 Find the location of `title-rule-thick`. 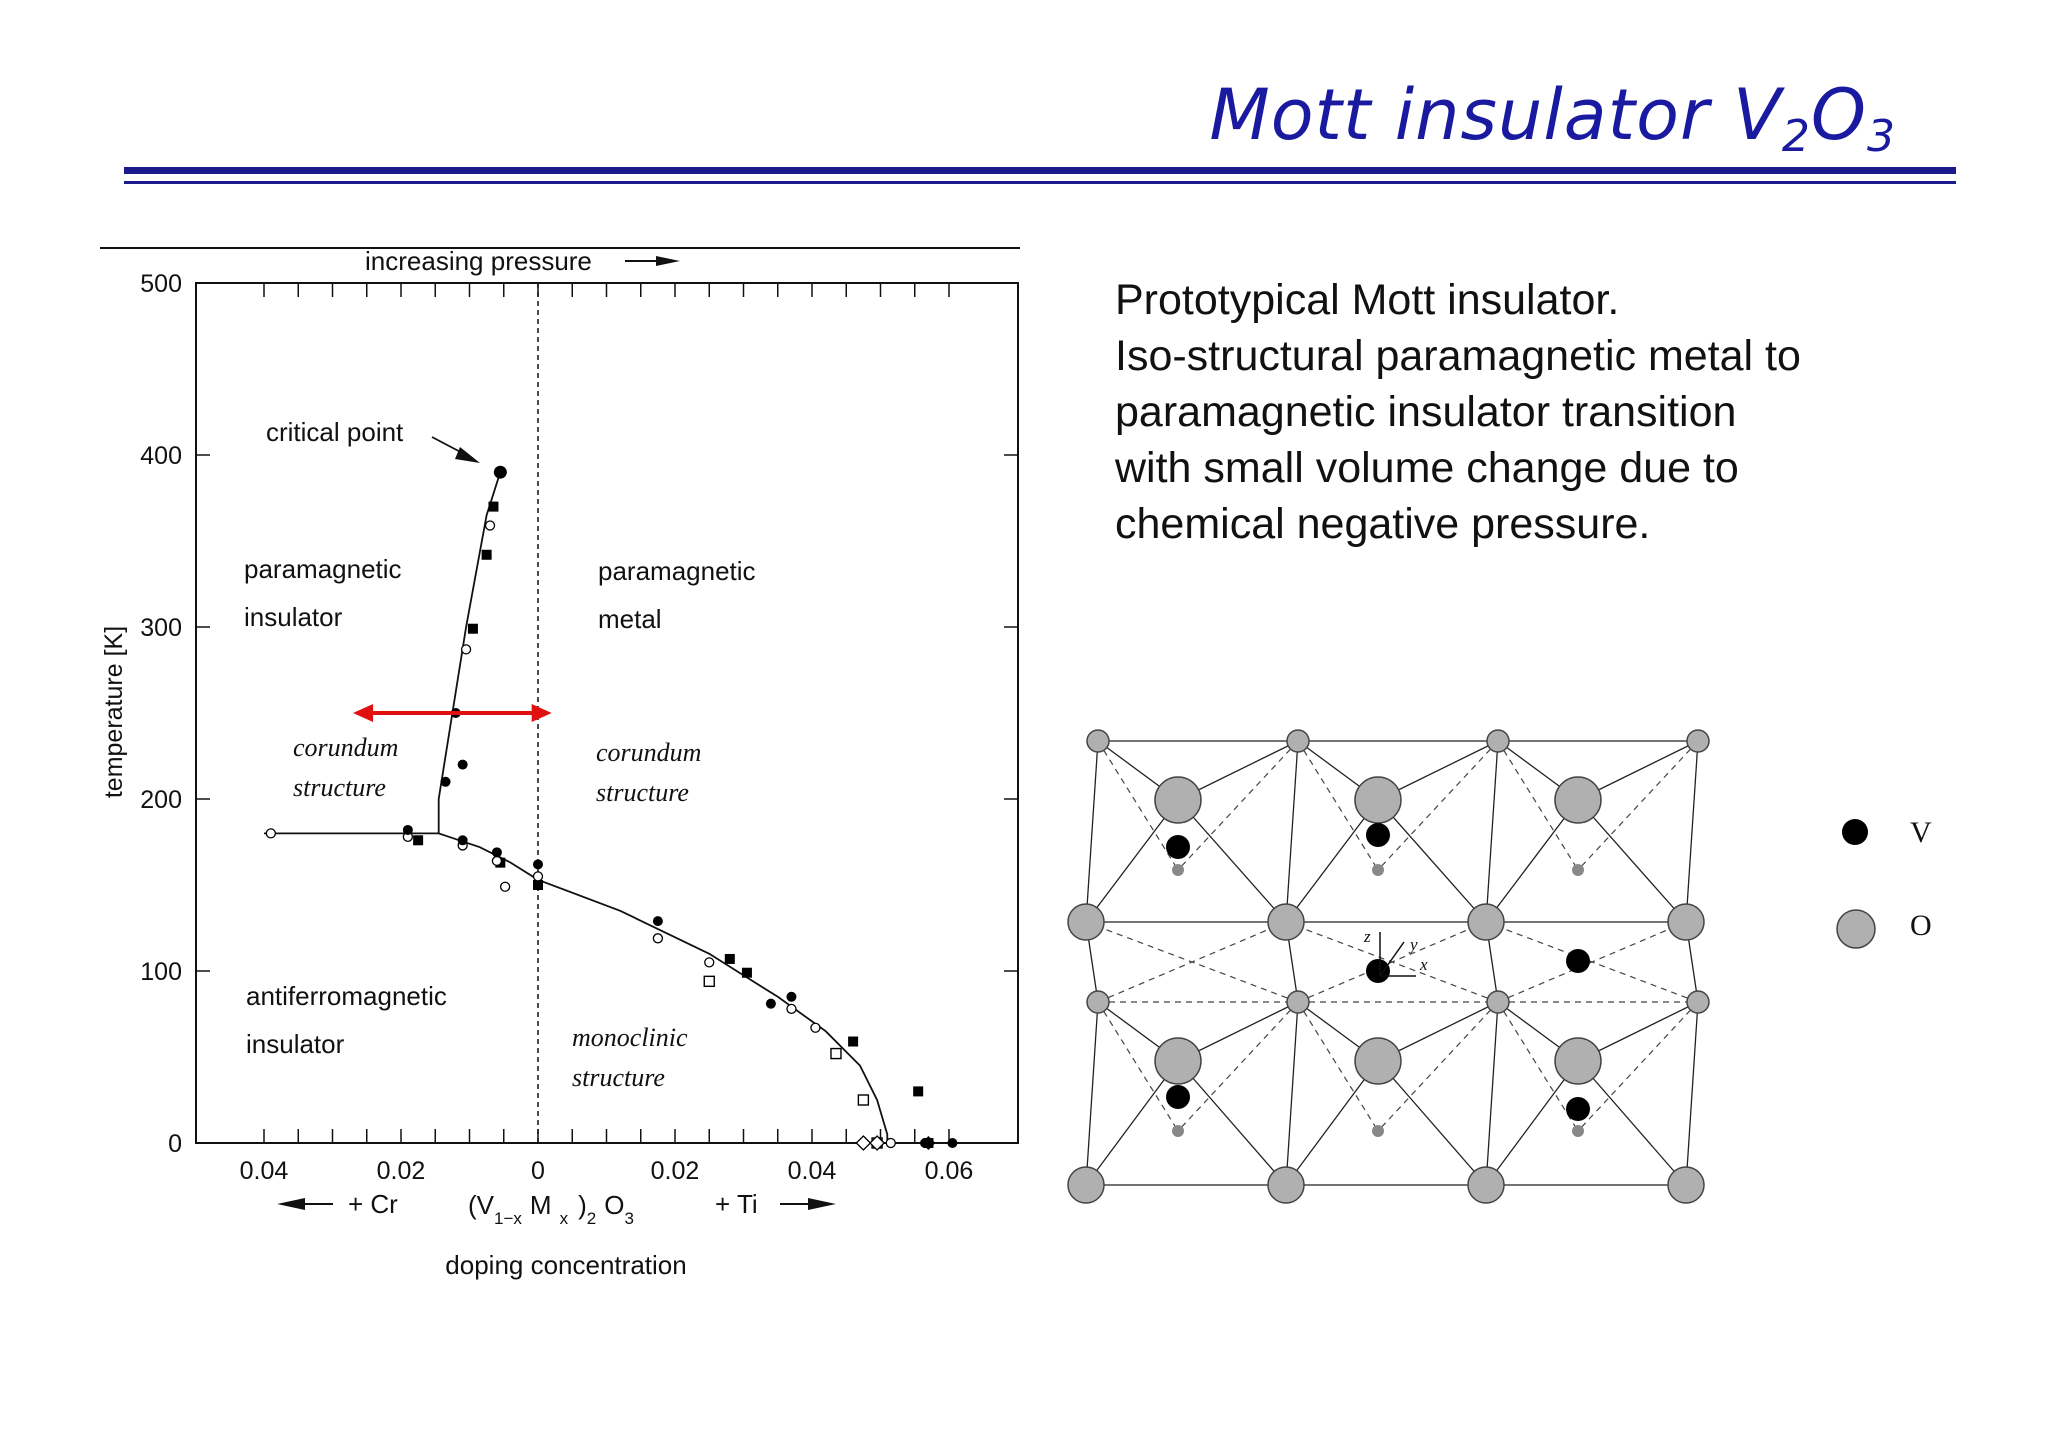

title-rule-thick is located at coordinates (1040, 170).